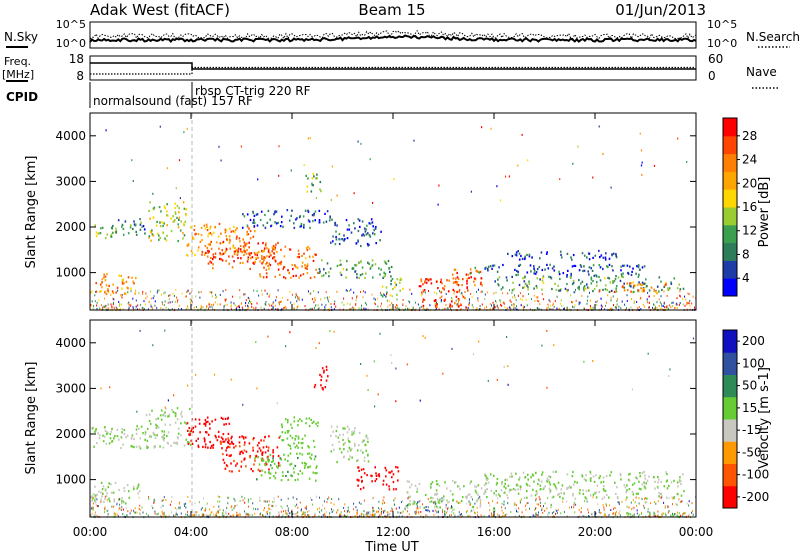  What do you see at coordinates (71, 24) in the screenshot?
I see `nsky-tick-top-left: 10^5` at bounding box center [71, 24].